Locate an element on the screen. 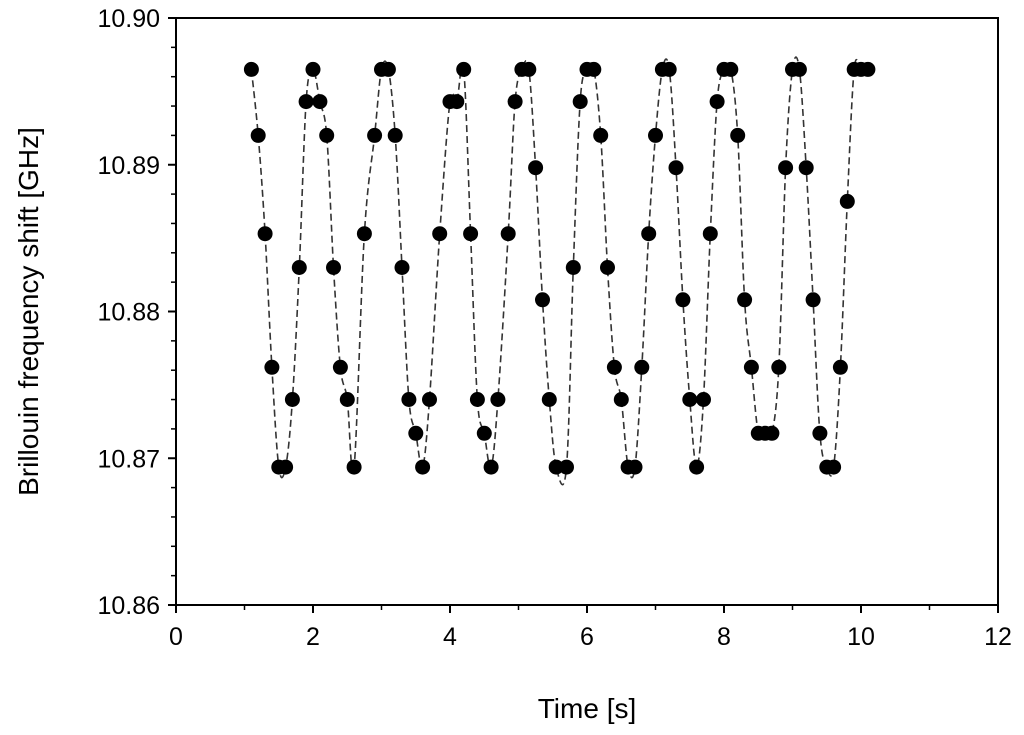 Image resolution: width=1024 pixels, height=735 pixels. y-tick-label: 10.88 is located at coordinates (128, 313).